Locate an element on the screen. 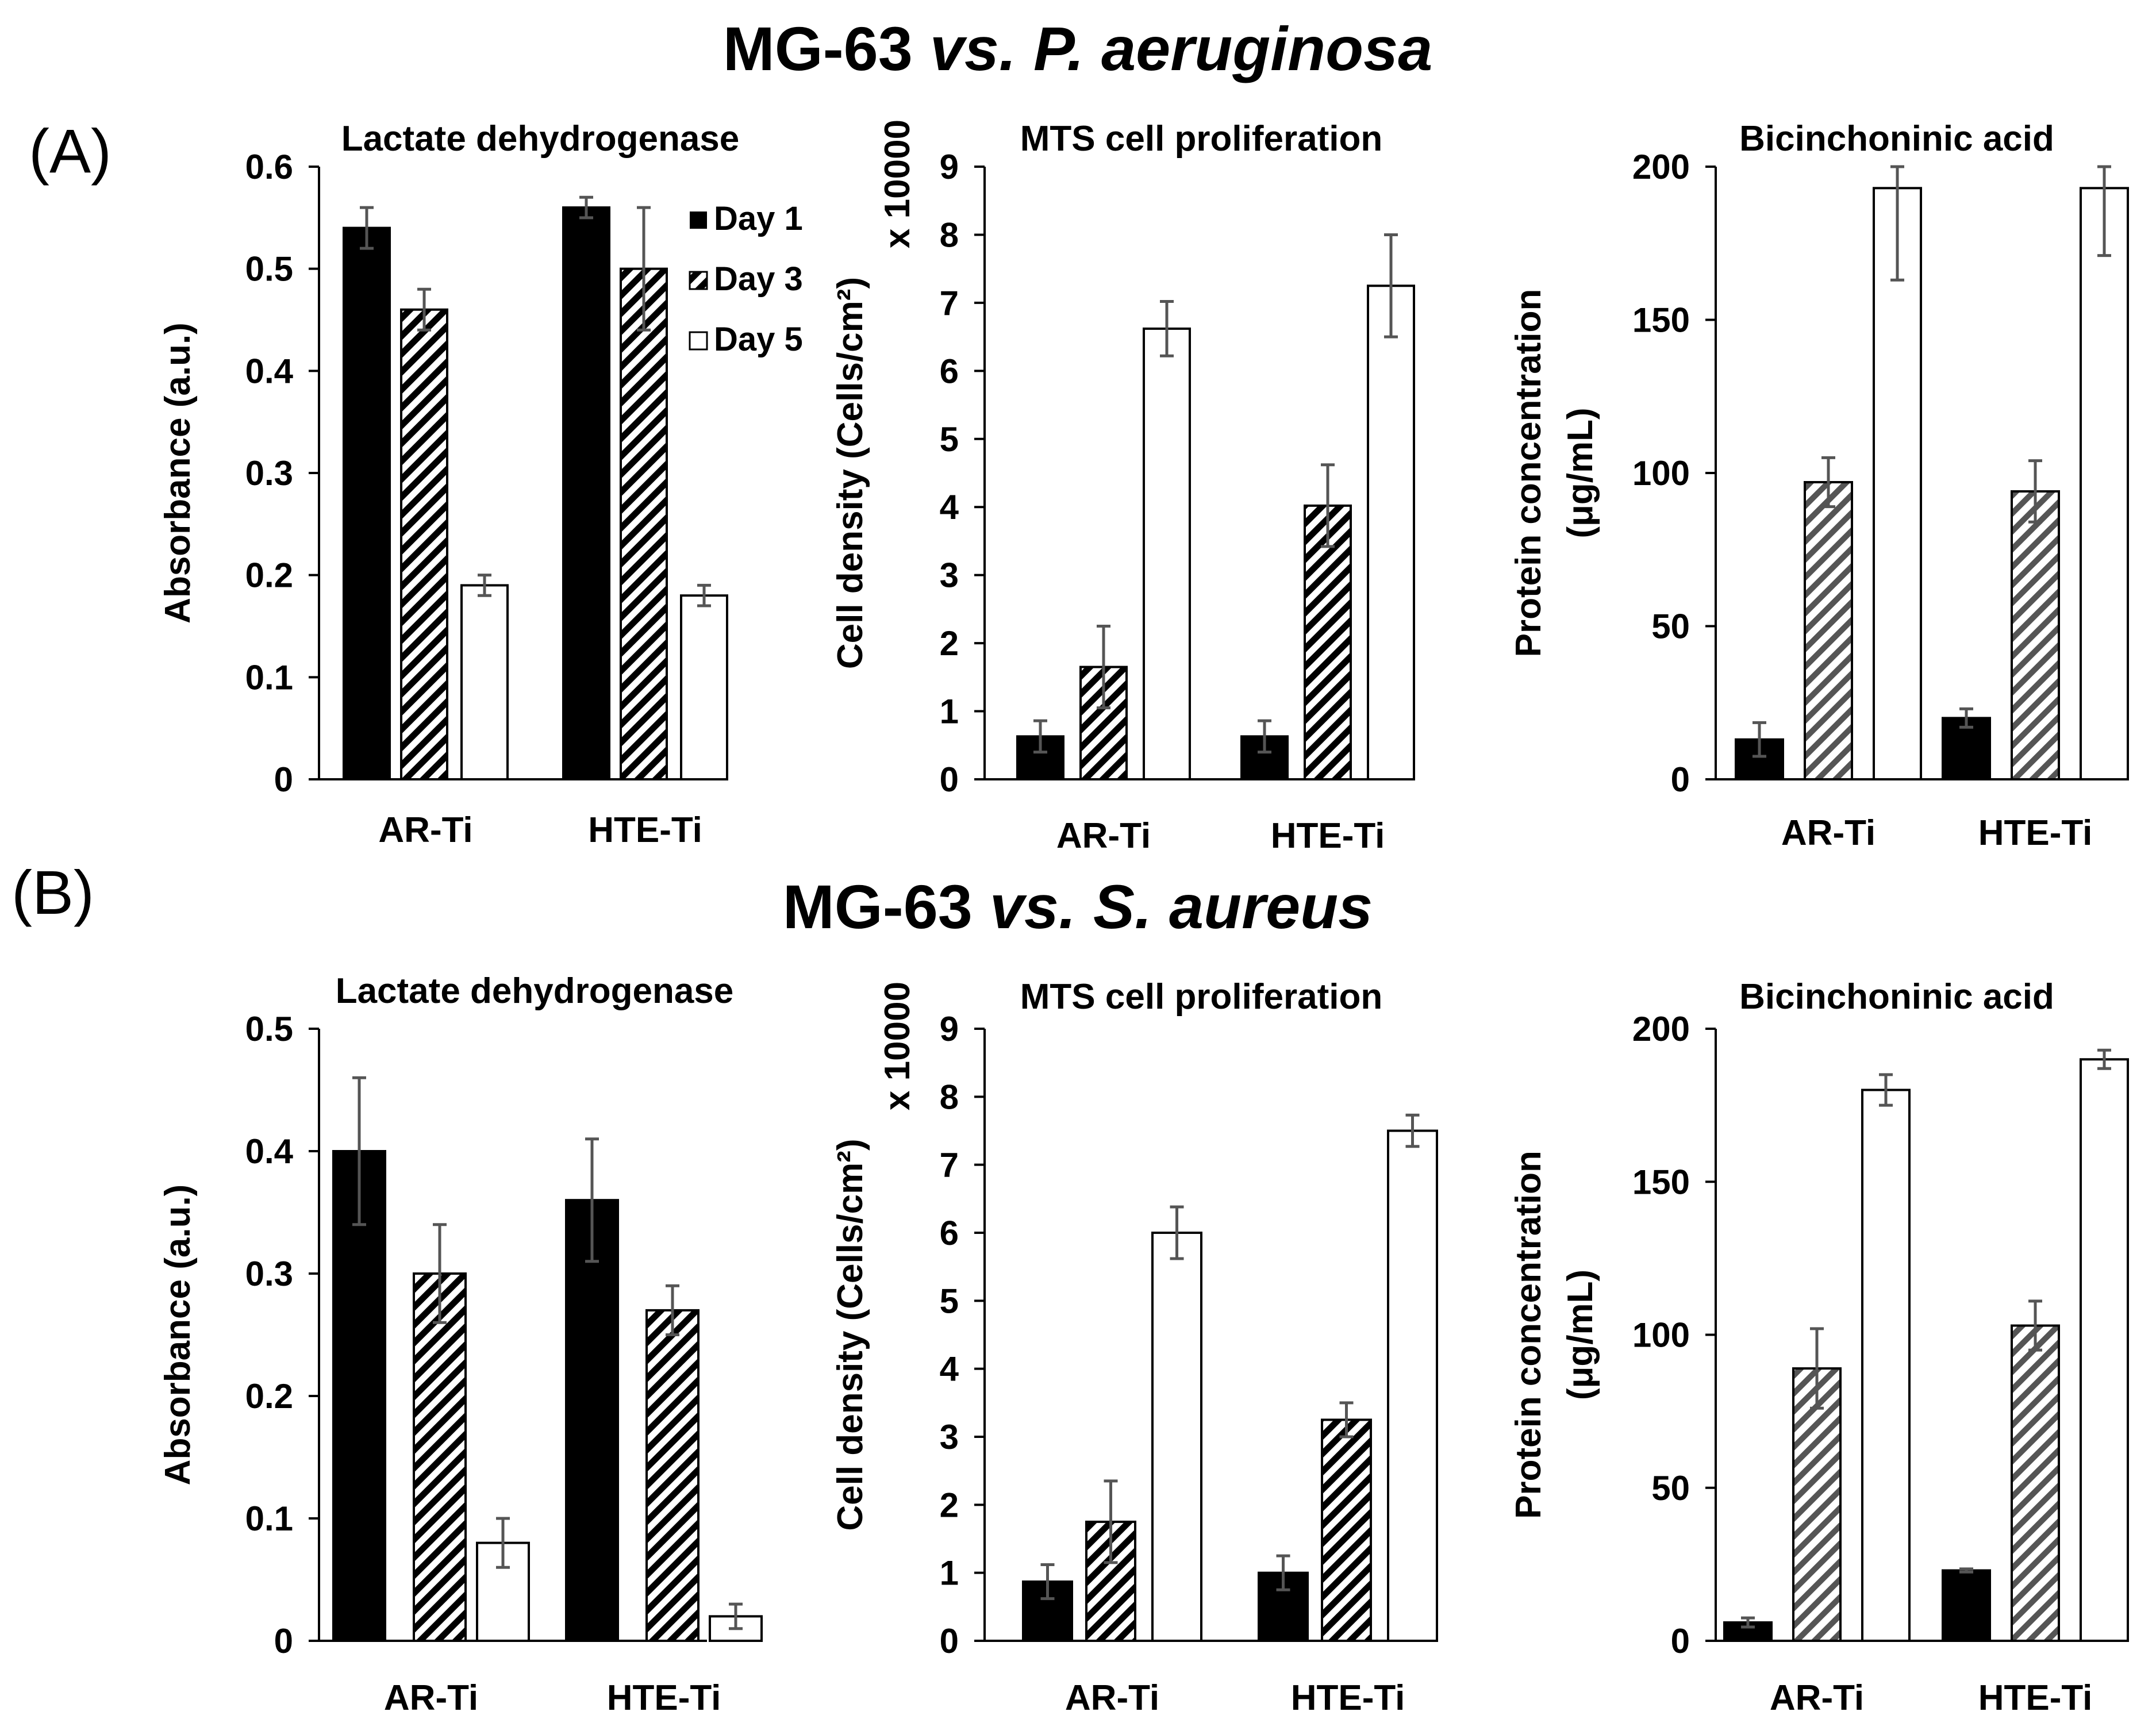 The image size is (2156, 1723). title-a-prefix: MG-63 is located at coordinates (827, 48).